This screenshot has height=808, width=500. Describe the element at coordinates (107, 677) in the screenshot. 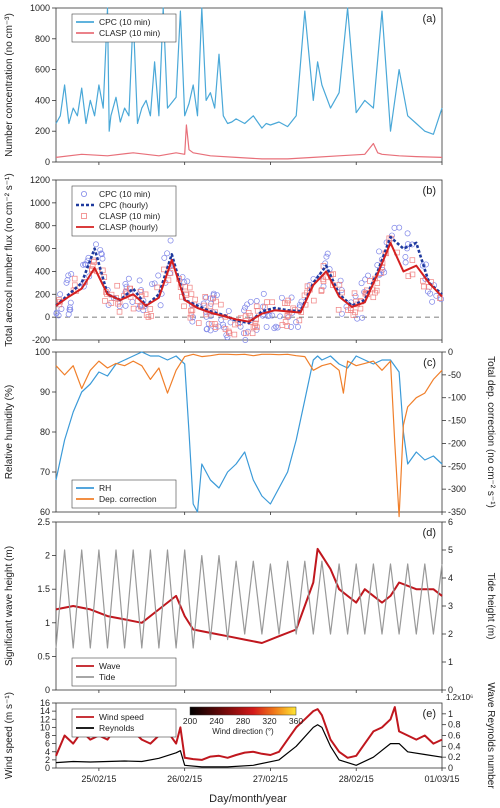

I see `legend-entry: Tide` at that location.